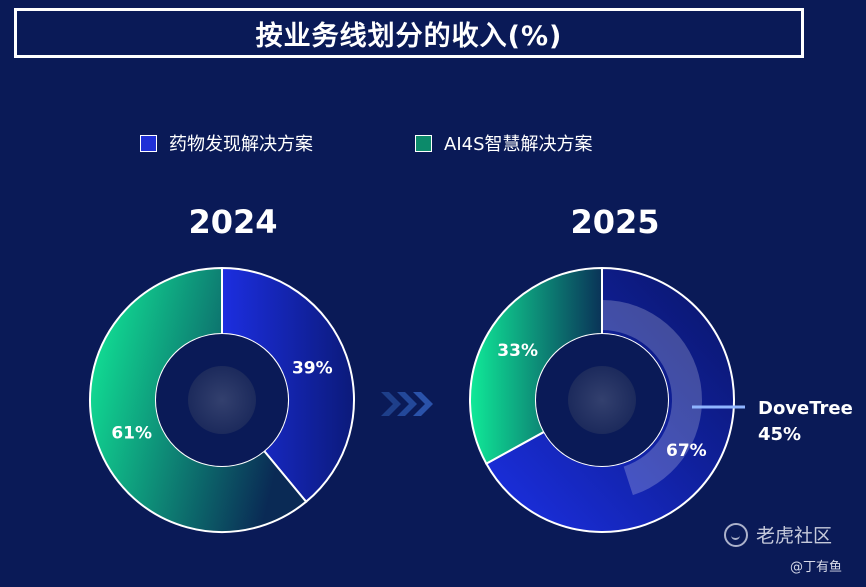 This screenshot has width=866, height=587. What do you see at coordinates (233, 222) in the screenshot?
I see `chart-title-2024: 2024` at bounding box center [233, 222].